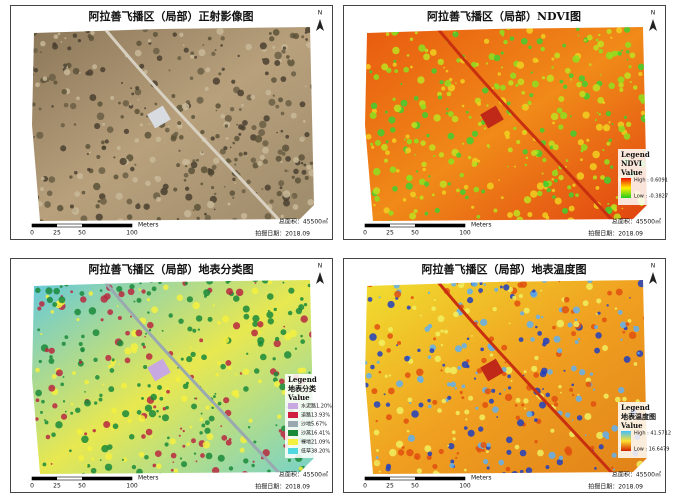  What do you see at coordinates (626, 188) in the screenshot?
I see `legend-ramp` at bounding box center [626, 188].